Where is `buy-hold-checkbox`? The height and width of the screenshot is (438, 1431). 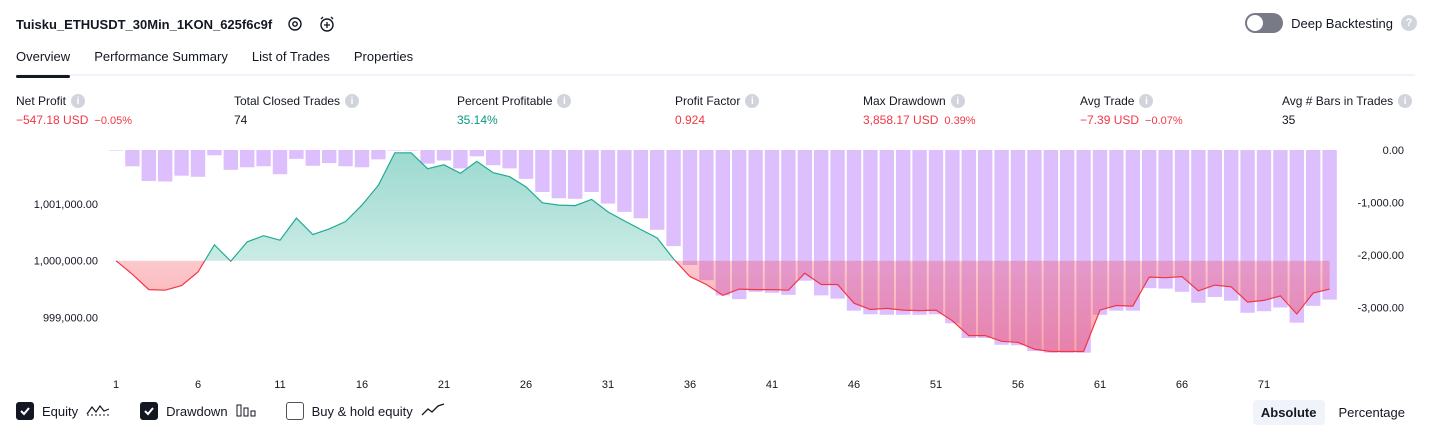 buy-hold-checkbox is located at coordinates (294, 411).